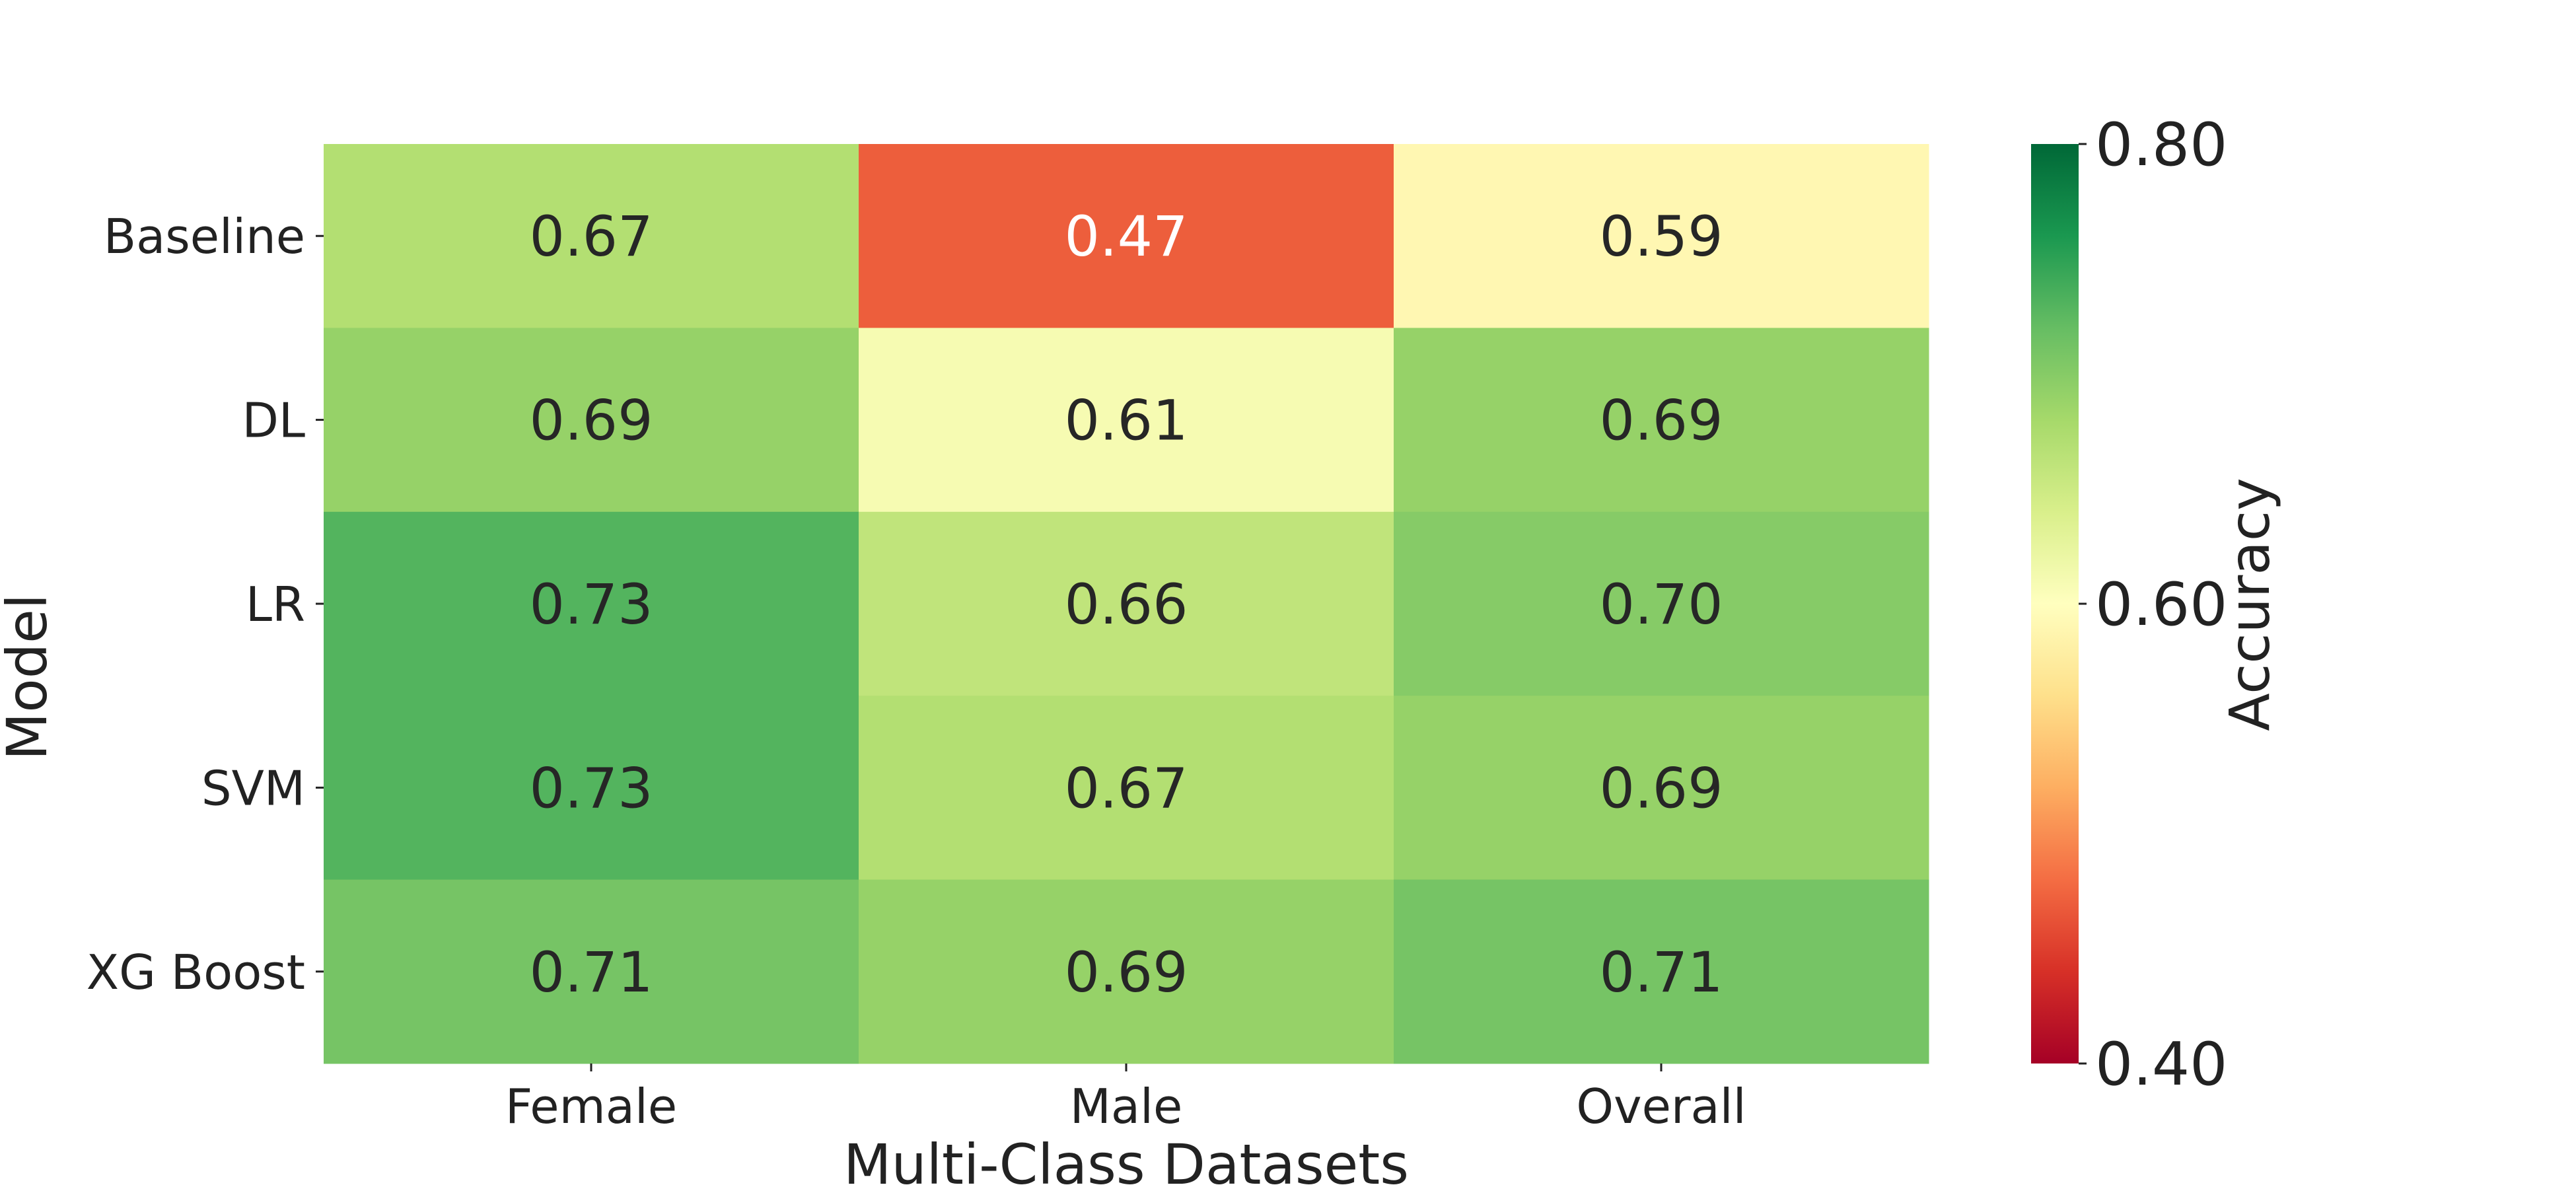 Image resolution: width=2576 pixels, height=1189 pixels. I want to click on colorbar: 0.40 0.60 0.80 Accuracy, so click(2156, 604).